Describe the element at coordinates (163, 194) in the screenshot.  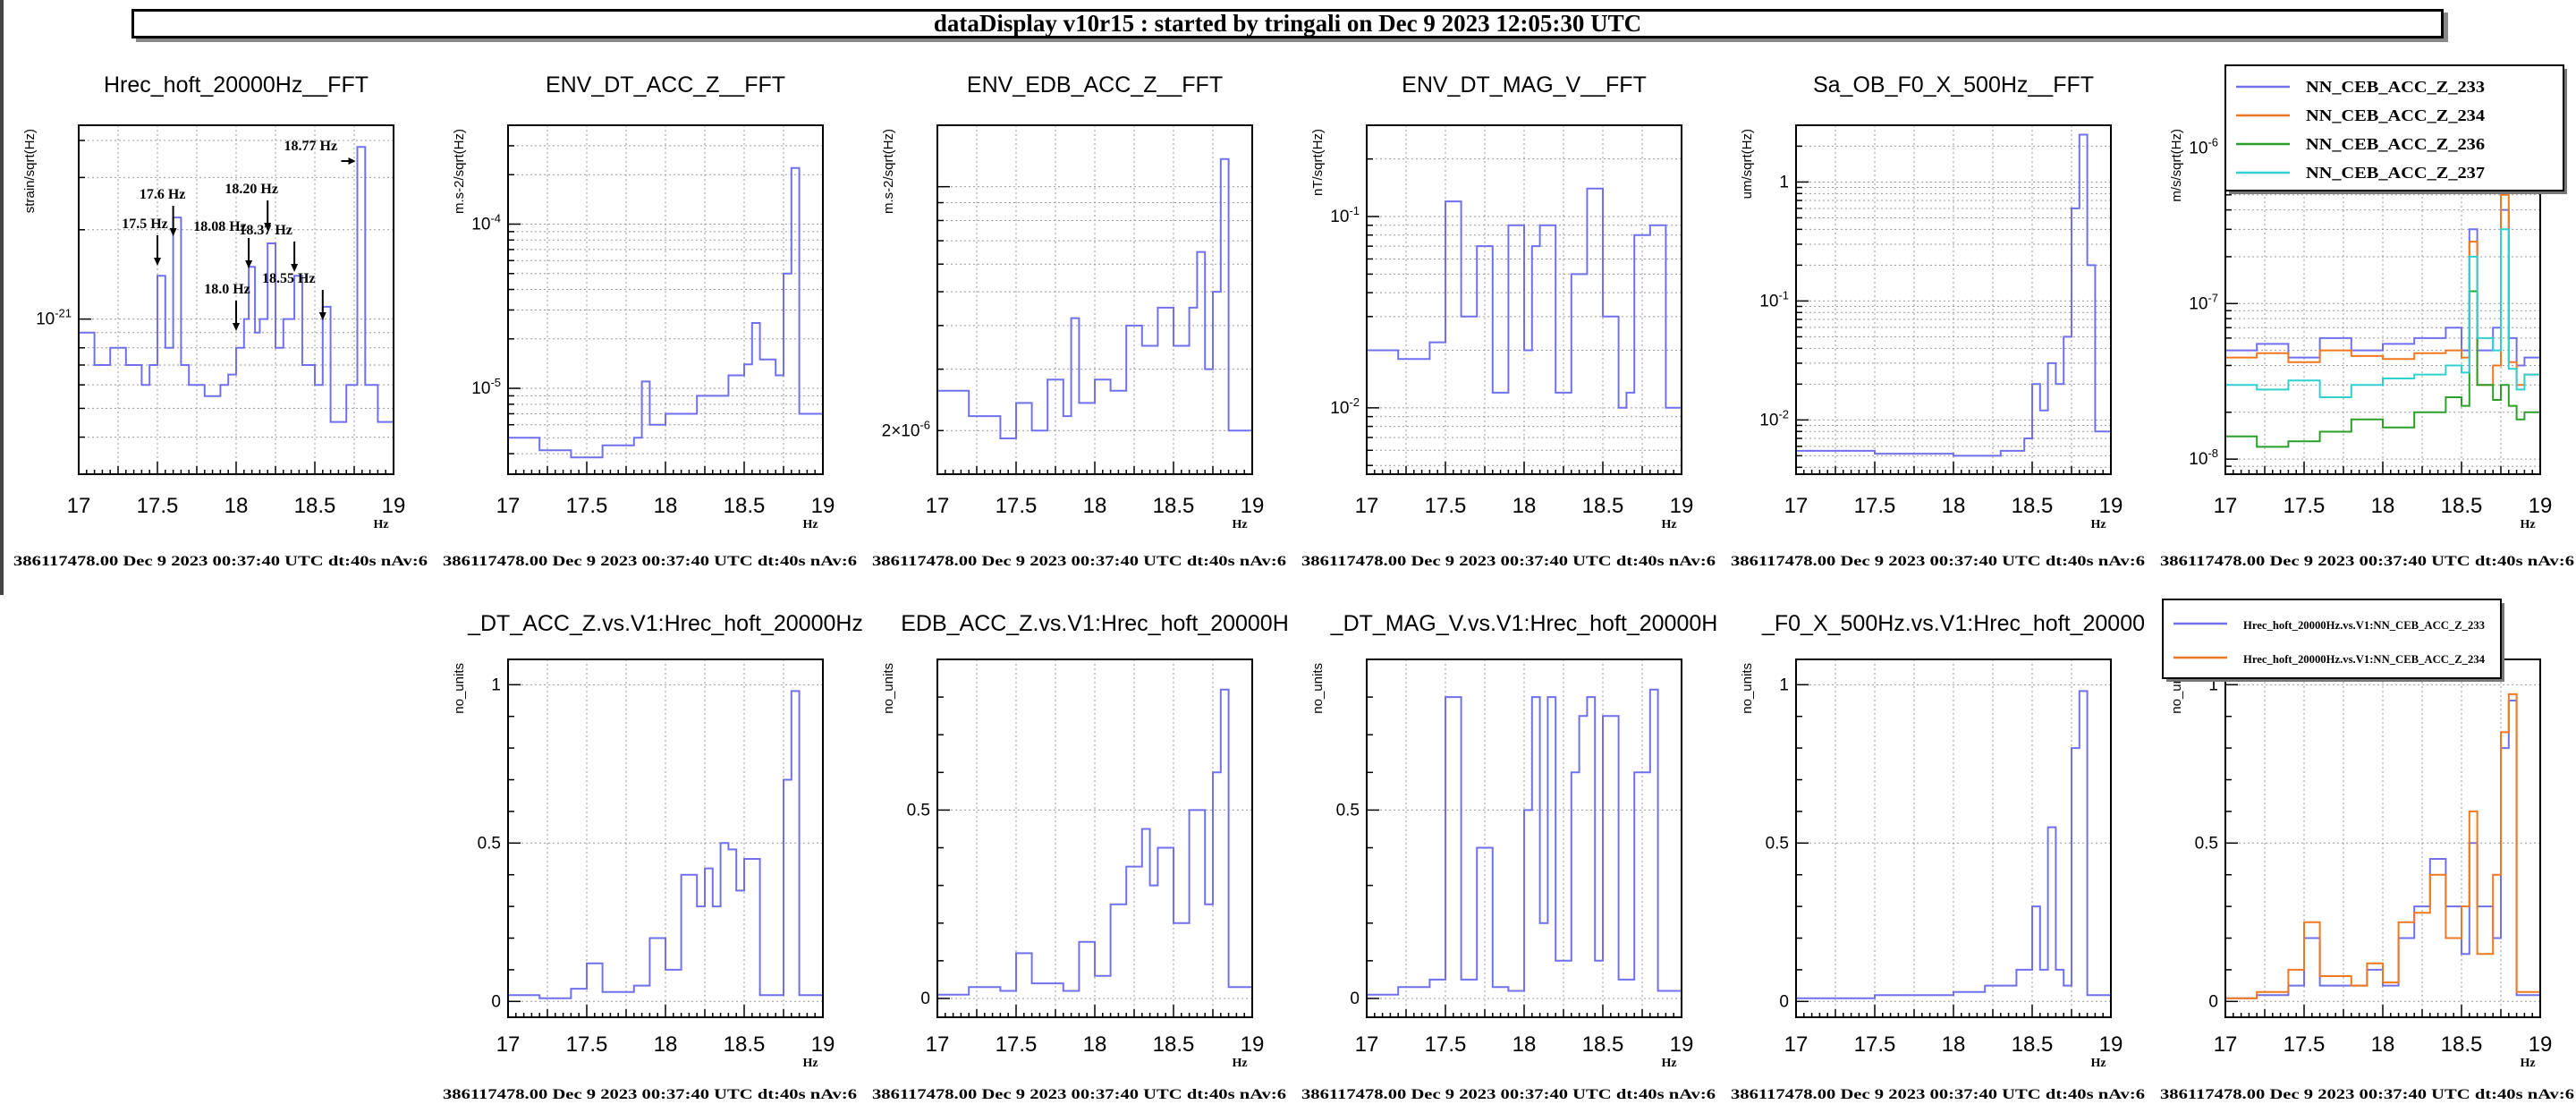
I see `peak-annotation: 17.6 Hz` at that location.